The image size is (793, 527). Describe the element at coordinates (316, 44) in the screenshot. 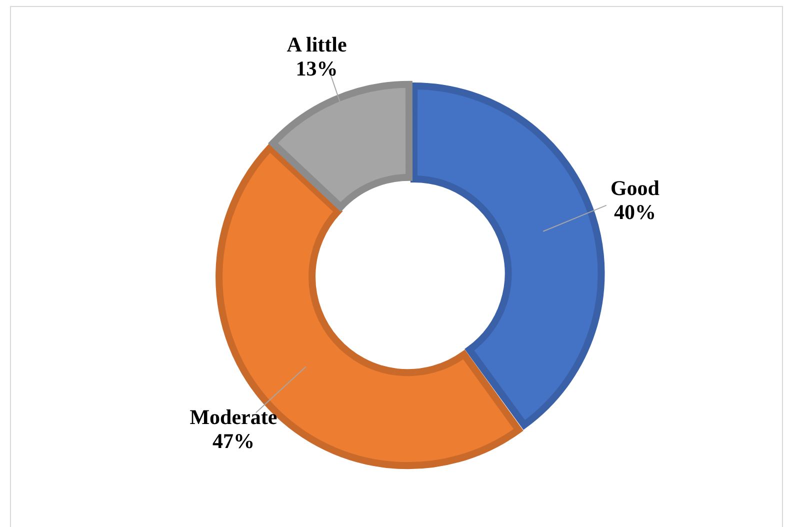

I see `slice-label: A little` at that location.